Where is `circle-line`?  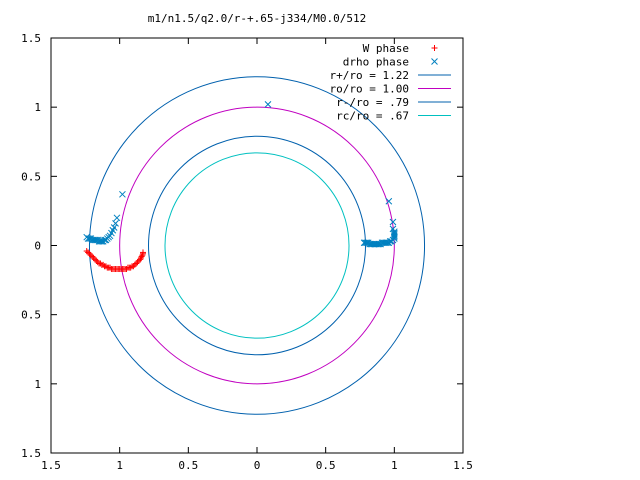 circle-line is located at coordinates (257, 245).